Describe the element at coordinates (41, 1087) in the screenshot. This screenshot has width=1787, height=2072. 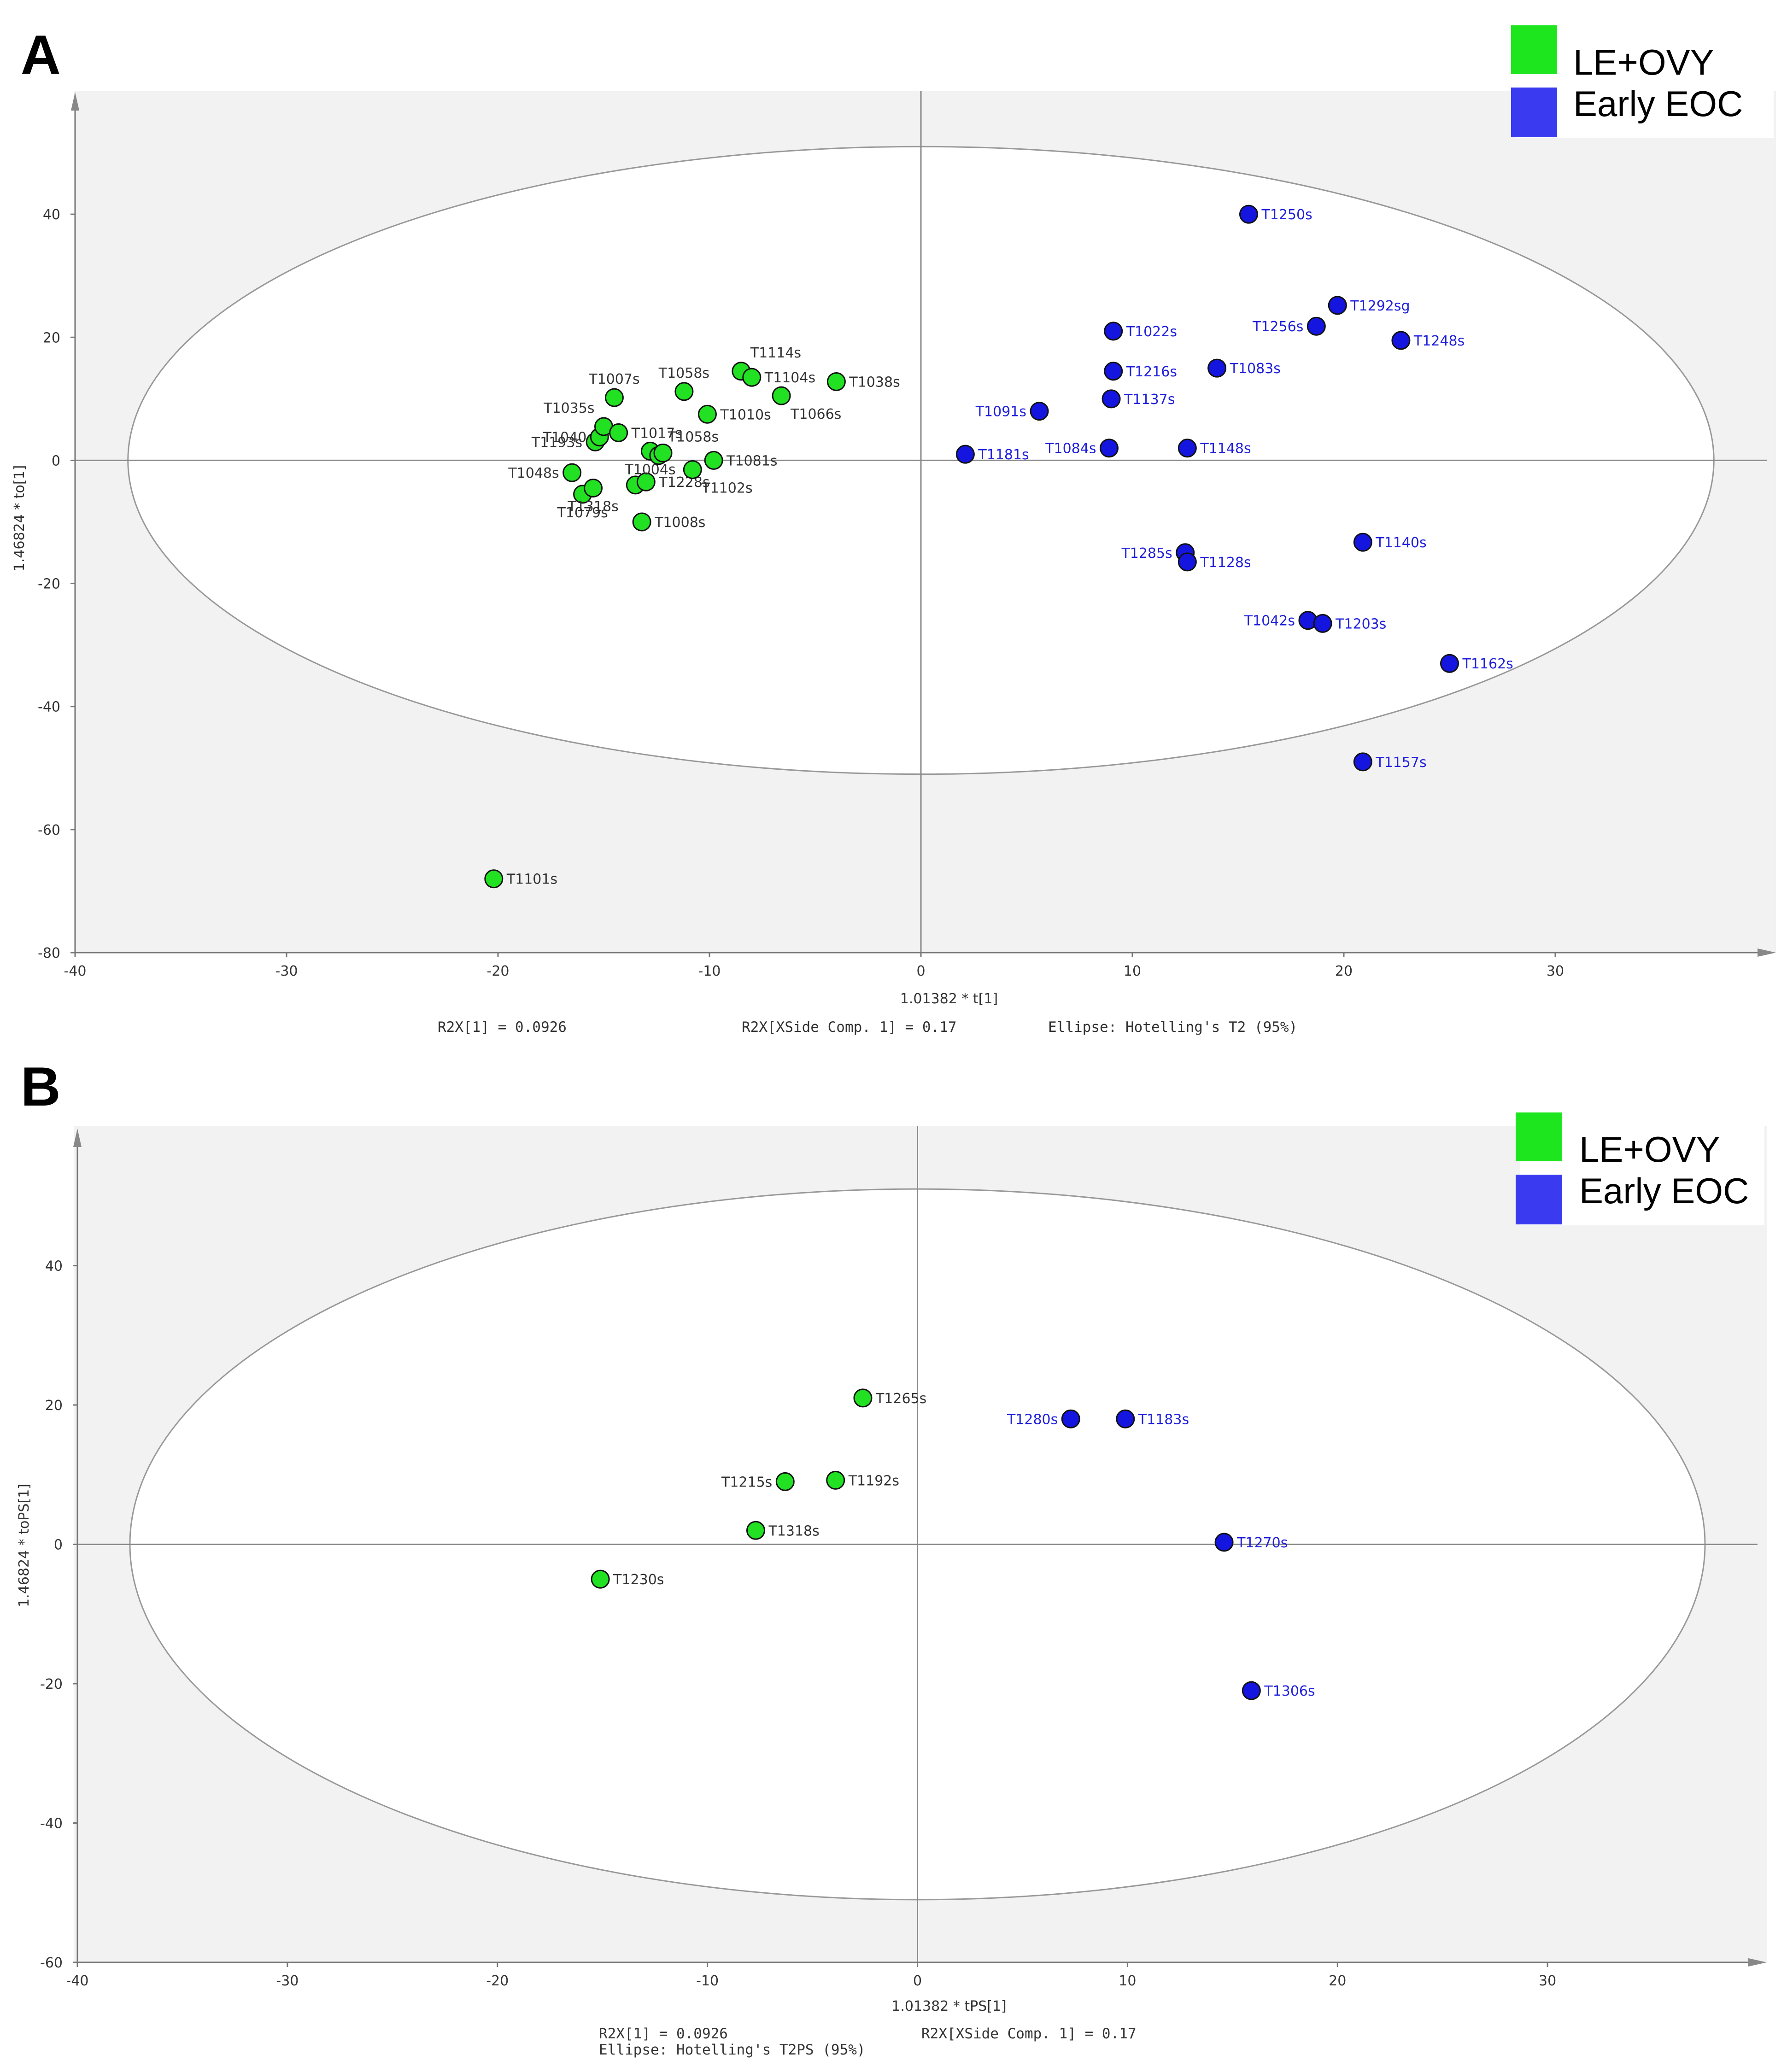
I see `panel-b-letter: B` at that location.